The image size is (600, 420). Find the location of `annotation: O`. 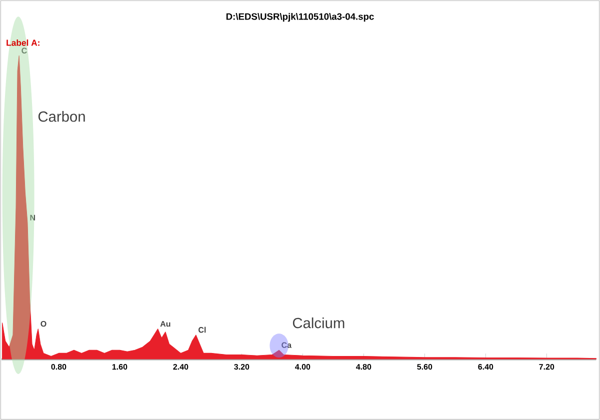

annotation: O is located at coordinates (43, 323).